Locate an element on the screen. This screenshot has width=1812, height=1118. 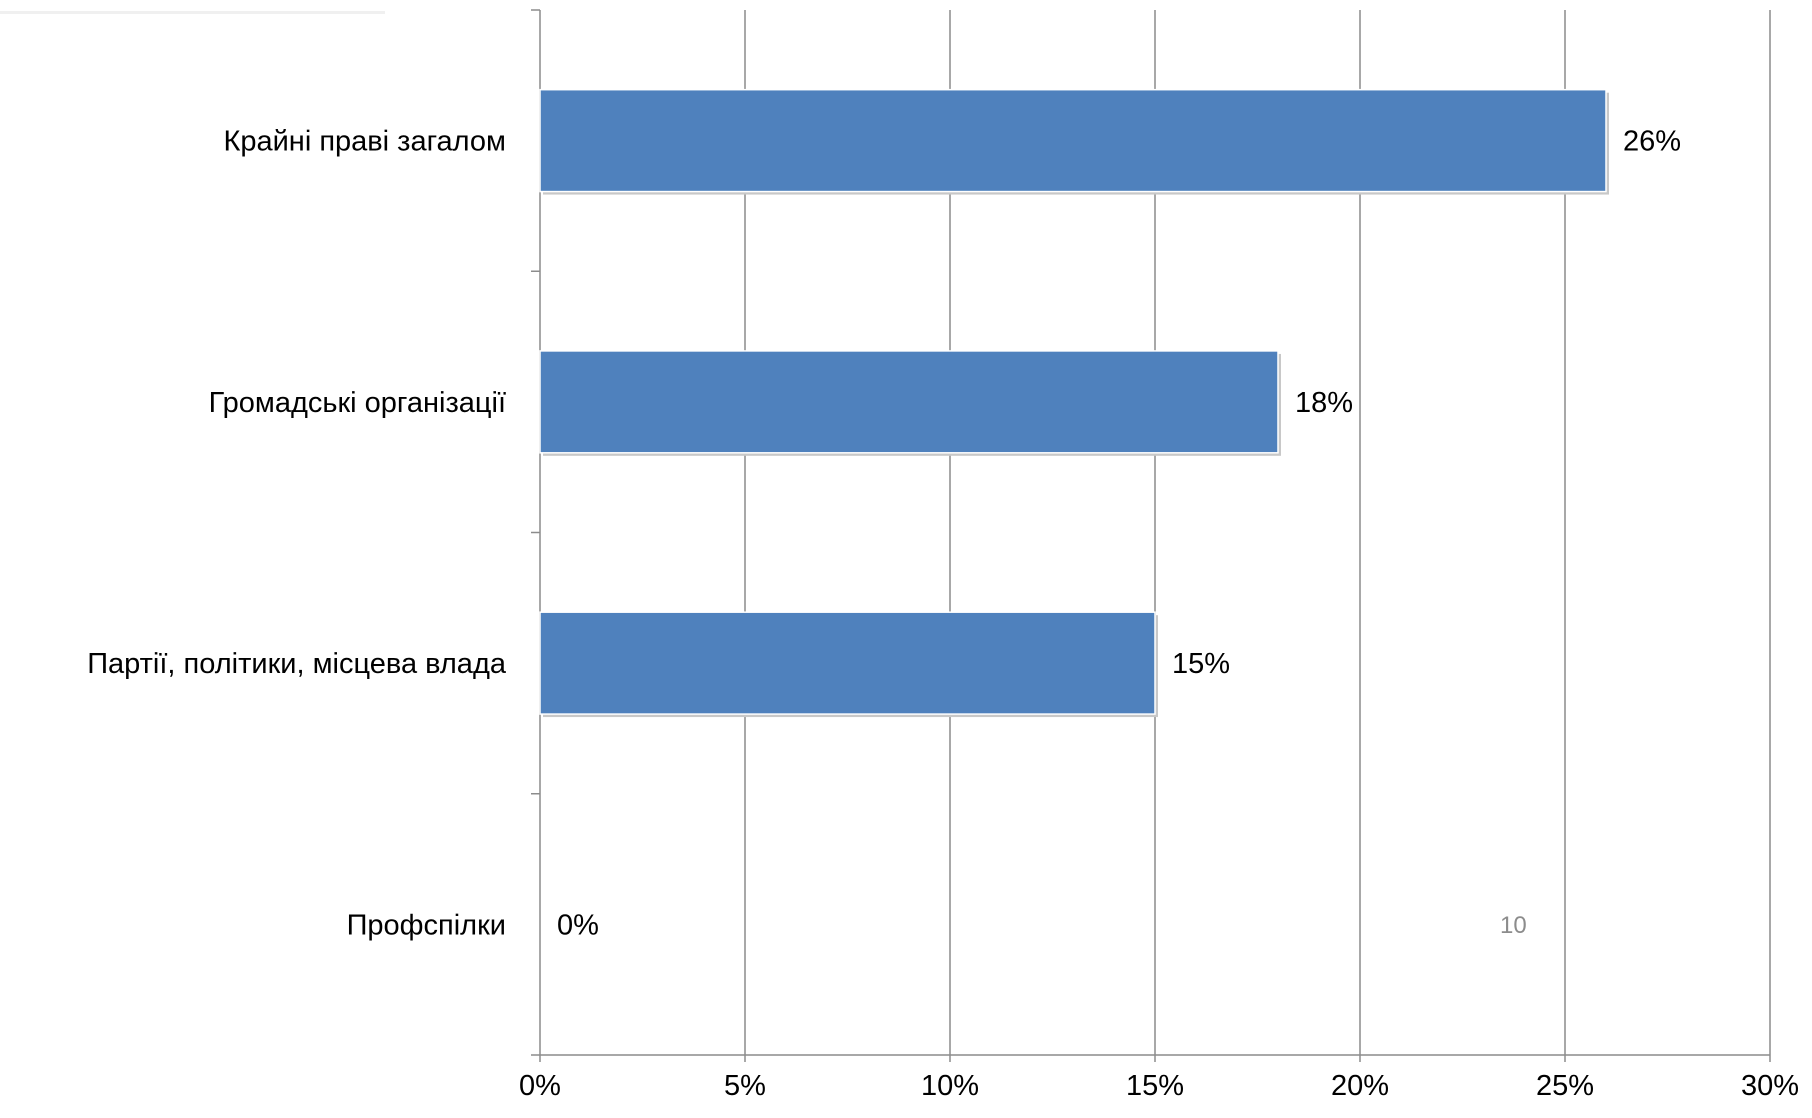
x-tick-label: 20% is located at coordinates (1360, 1086).